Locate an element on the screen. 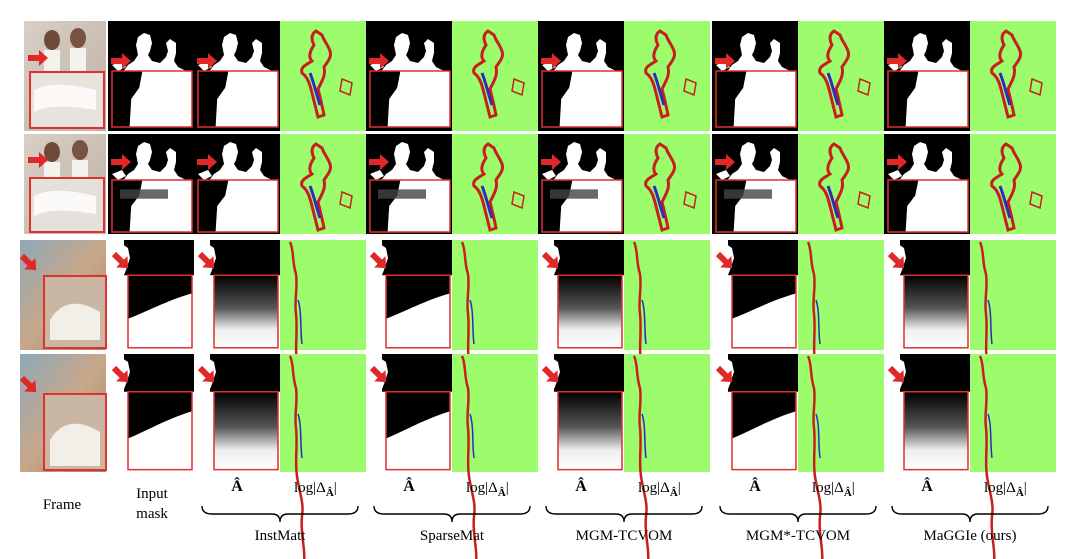 The width and height of the screenshot is (1080, 559). method-3-brace is located at coordinates (624, 514).